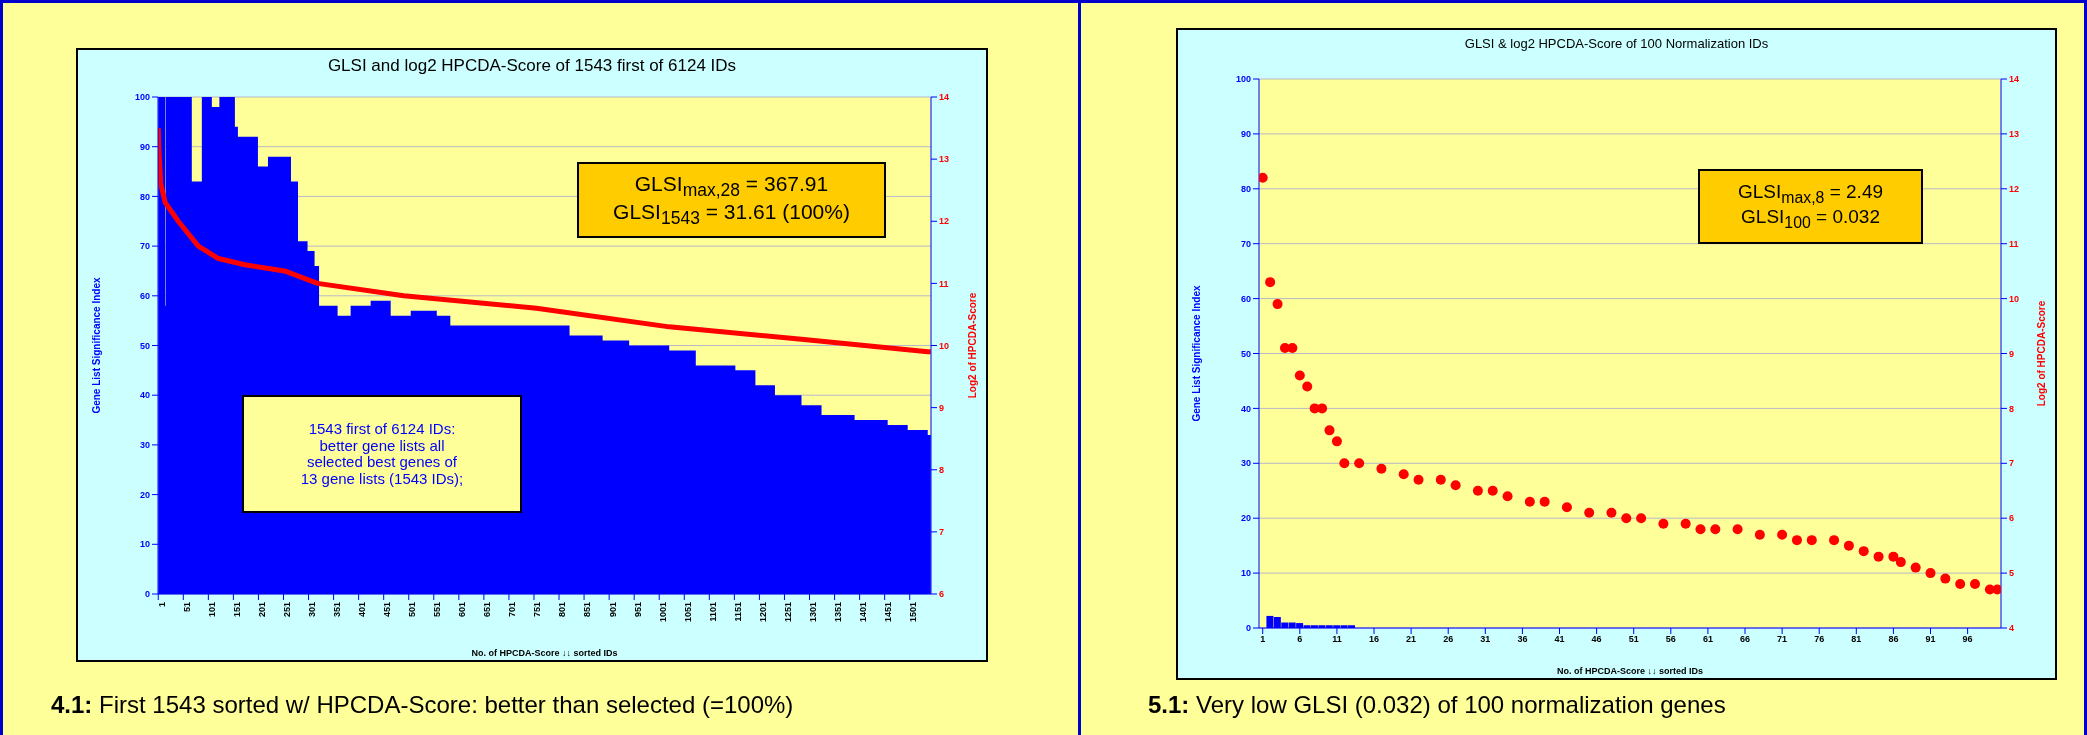 The height and width of the screenshot is (735, 2087). What do you see at coordinates (662, 612) in the screenshot?
I see `x-tick-label: 1001` at bounding box center [662, 612].